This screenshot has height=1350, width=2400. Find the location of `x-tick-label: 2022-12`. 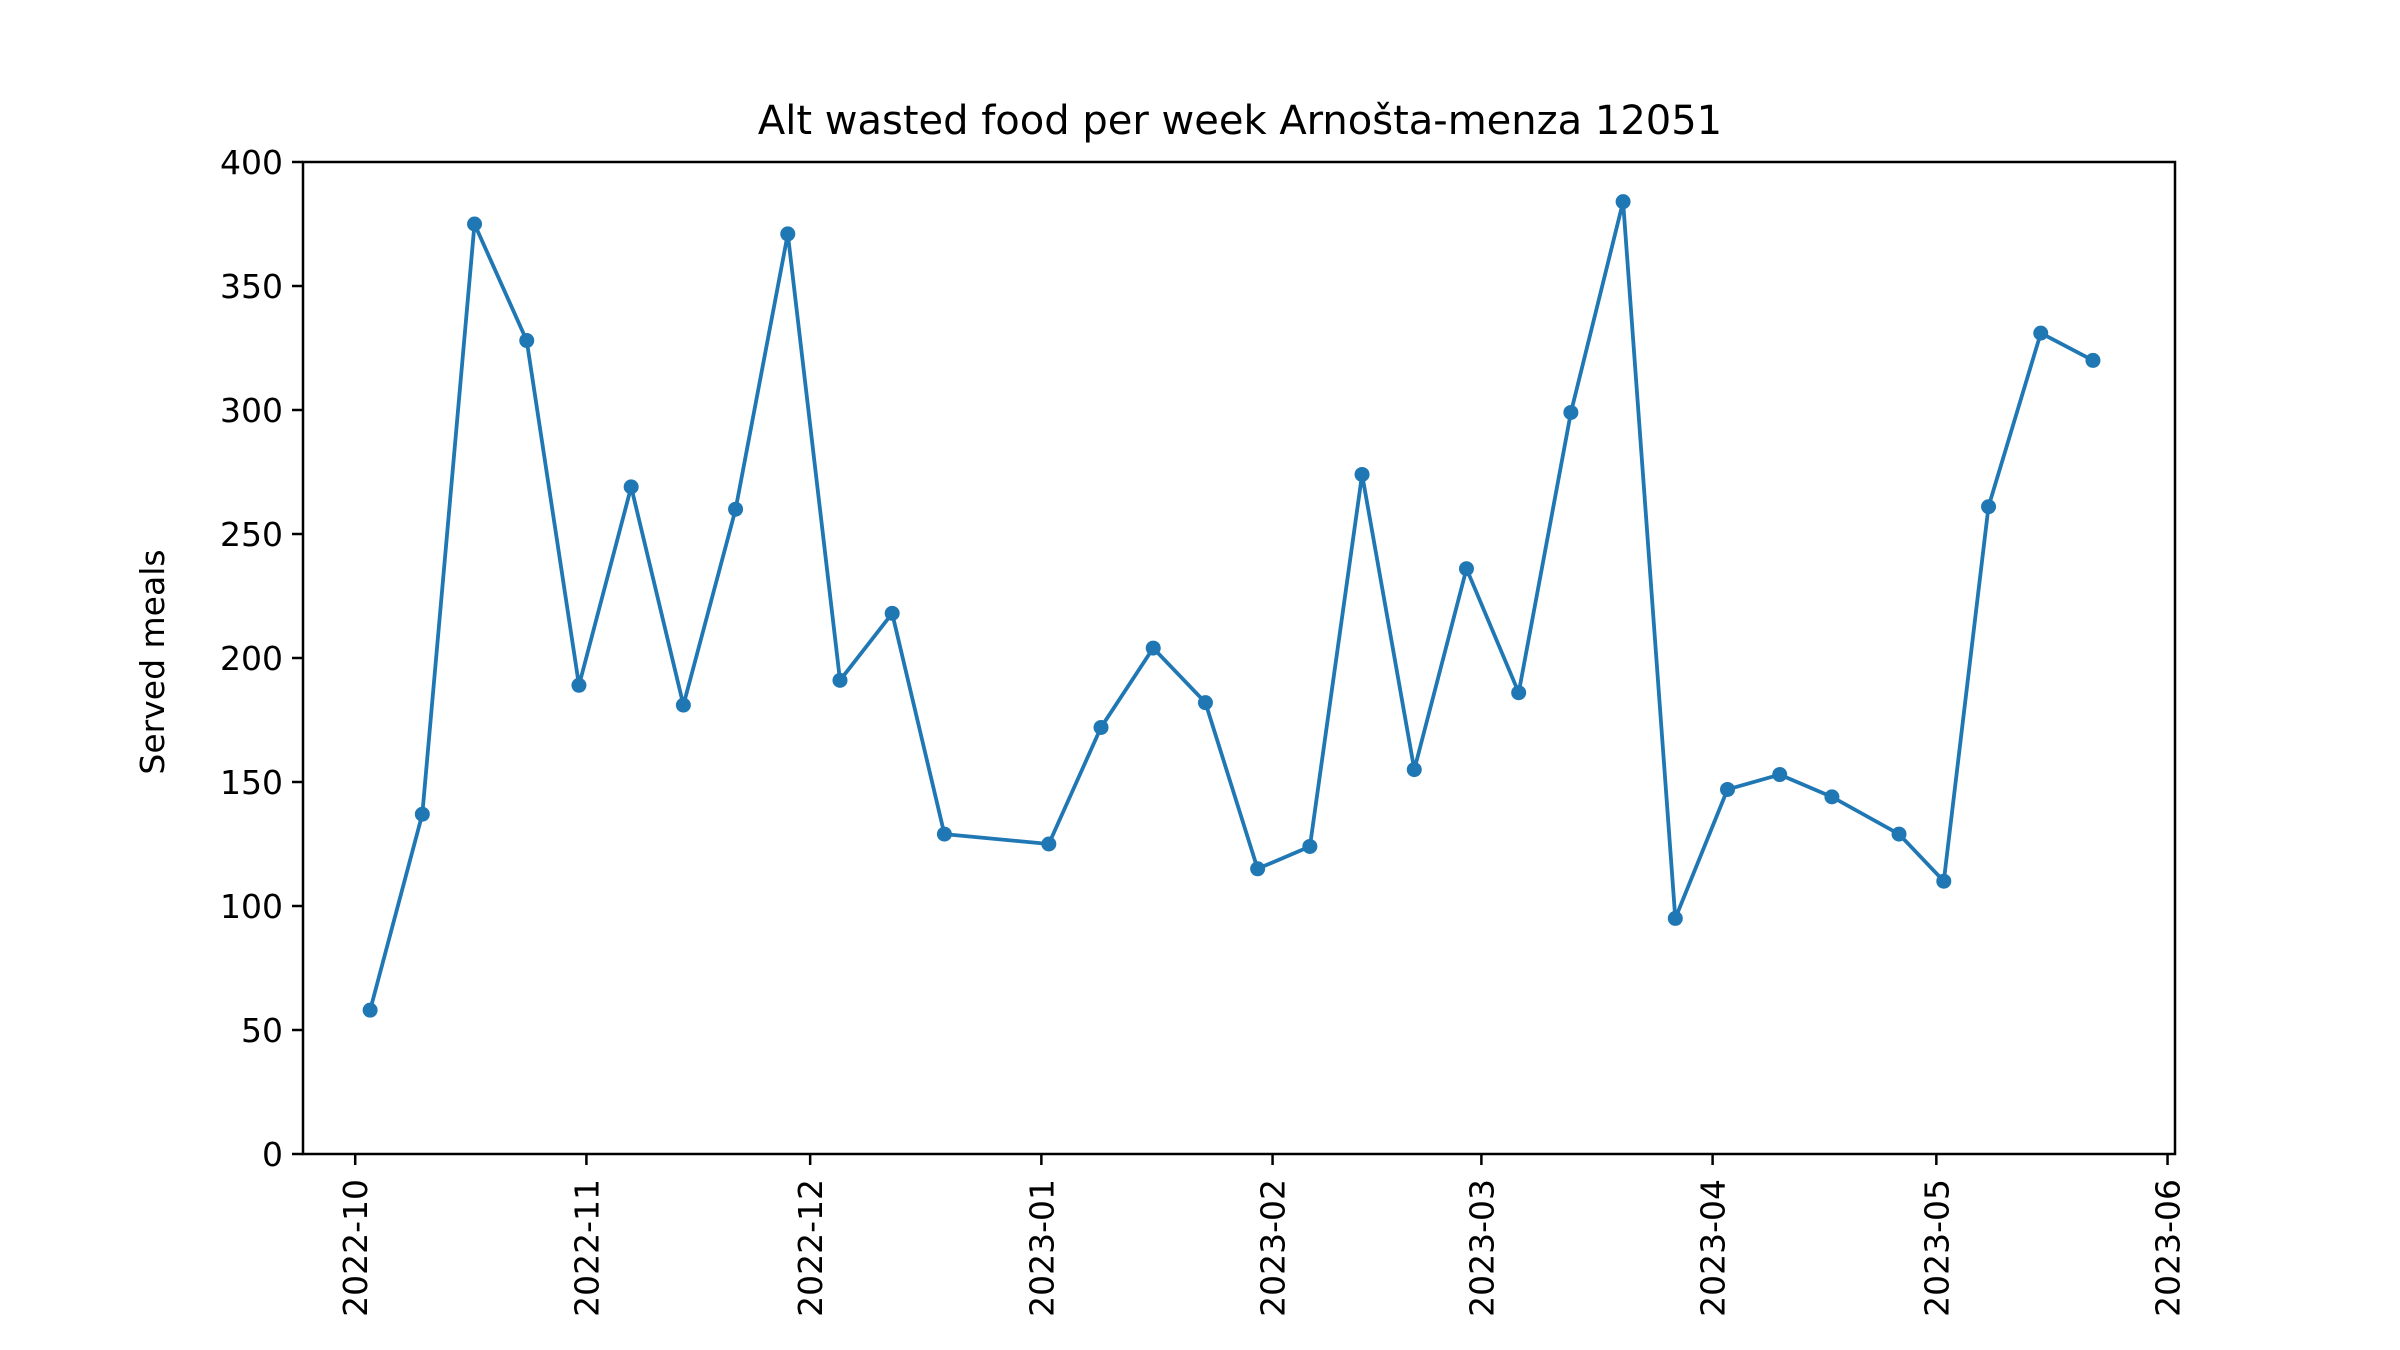

x-tick-label: 2022-12 is located at coordinates (810, 1248).